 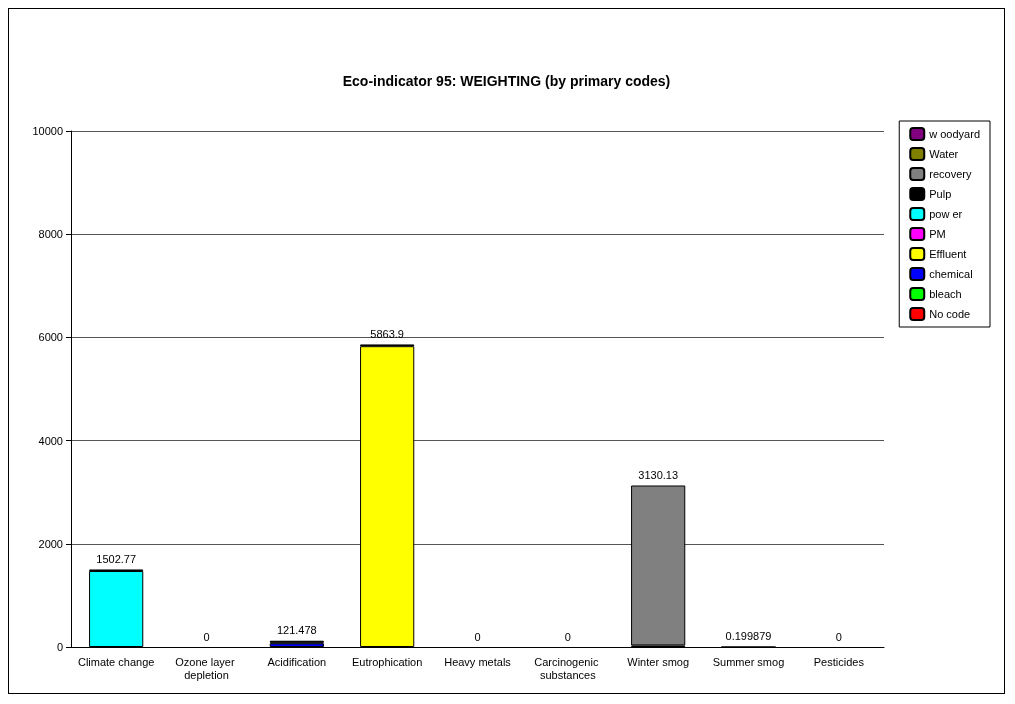 I want to click on y-tick-label: 0, so click(x=59, y=647).